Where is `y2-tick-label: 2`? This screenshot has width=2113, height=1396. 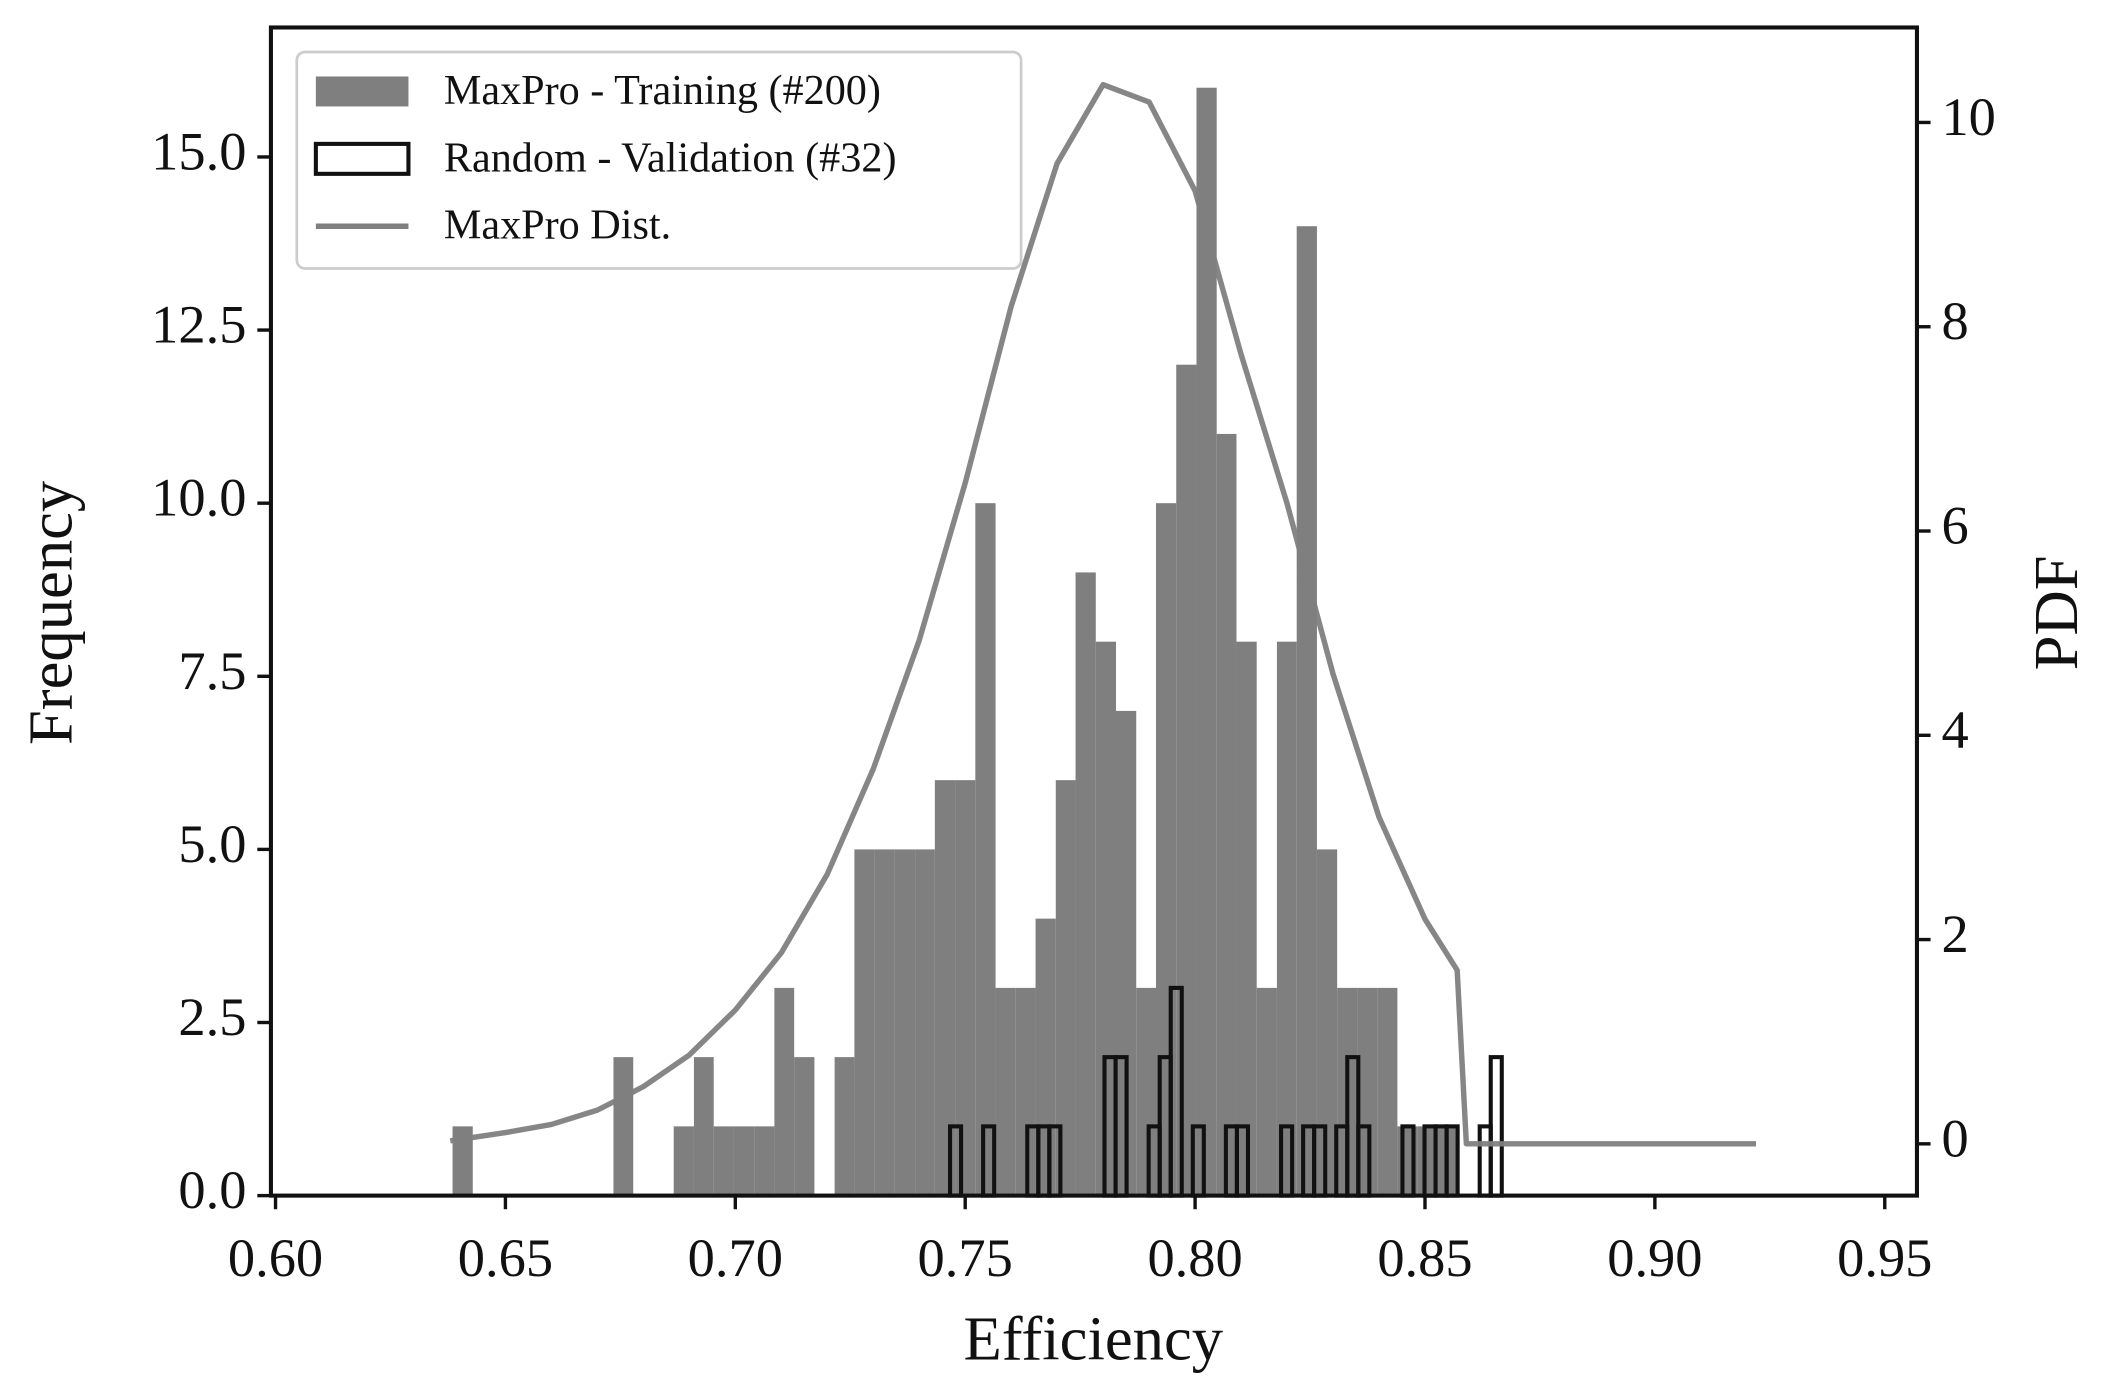 y2-tick-label: 2 is located at coordinates (1954, 933).